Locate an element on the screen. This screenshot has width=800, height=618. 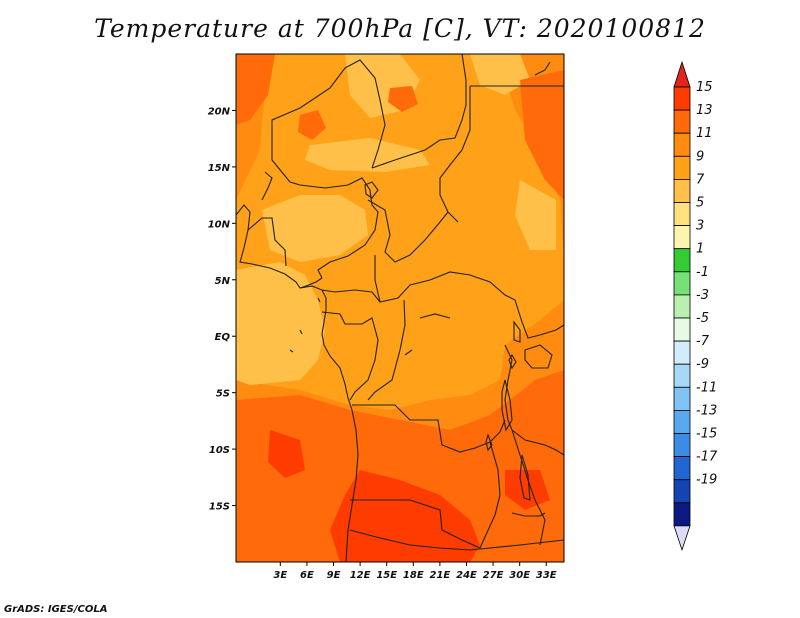
border-lake-victoria is located at coordinates (538, 356).